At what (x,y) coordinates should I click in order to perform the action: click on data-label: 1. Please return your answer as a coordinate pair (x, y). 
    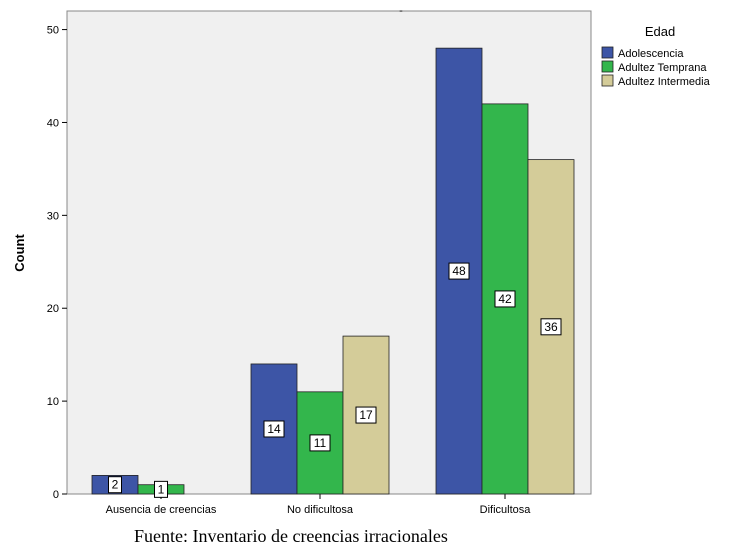
    Looking at the image, I should click on (161, 489).